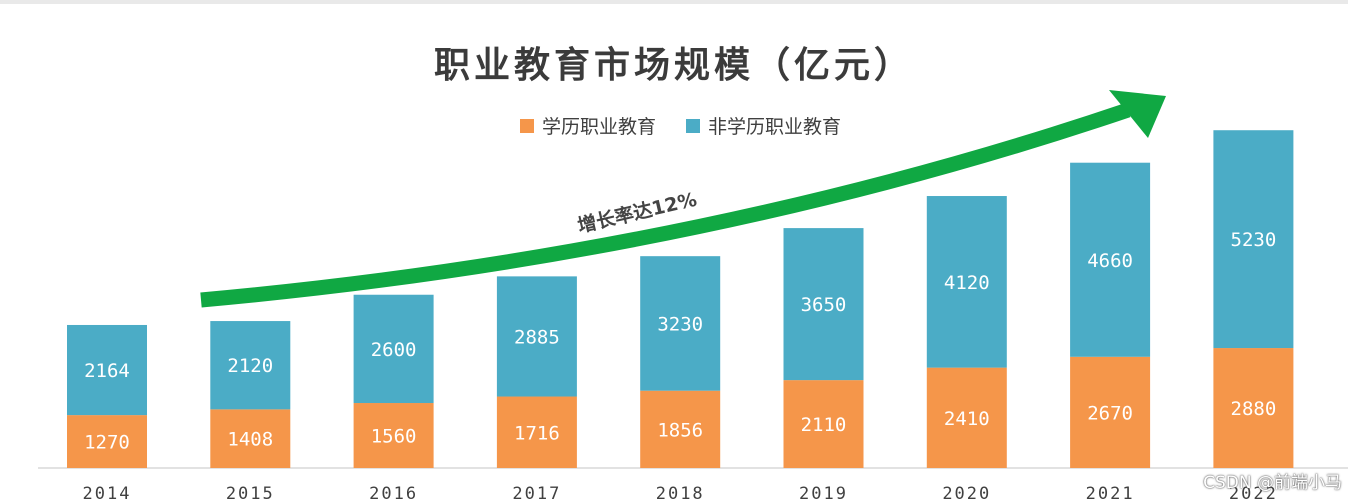  I want to click on top-border, so click(674, 2).